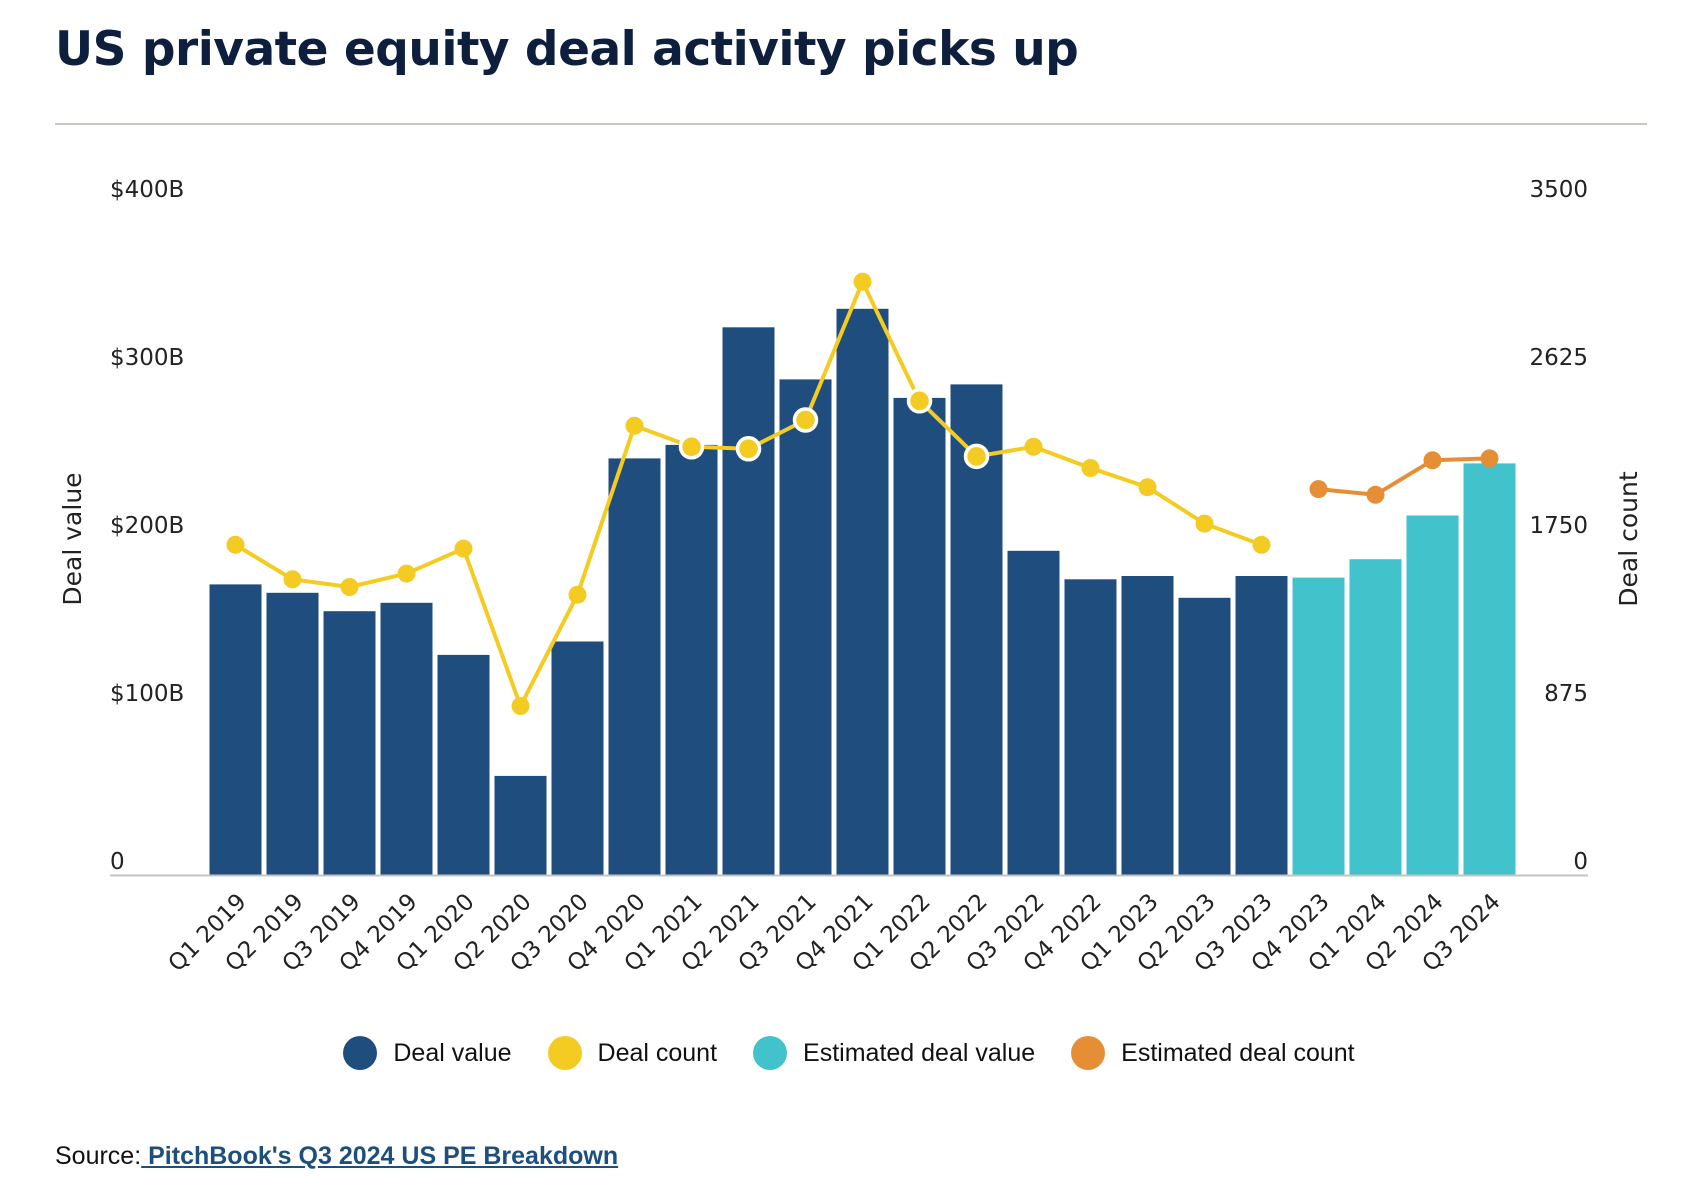 The height and width of the screenshot is (1192, 1698). I want to click on y-tick-right-2625: 2625, so click(1558, 358).